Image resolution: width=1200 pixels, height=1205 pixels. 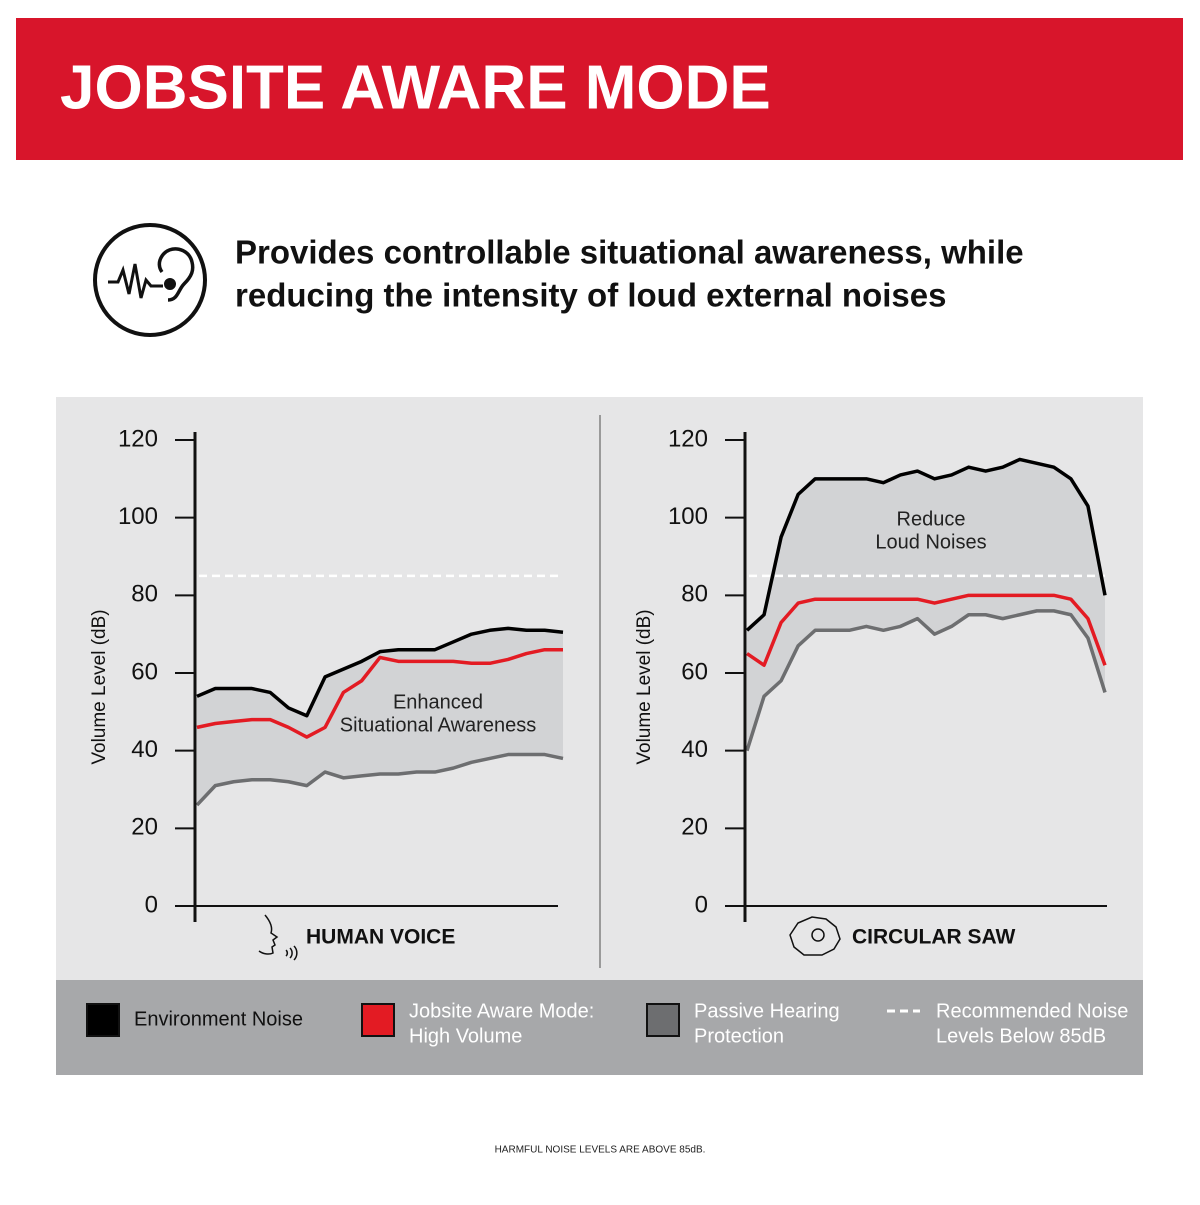 I want to click on annotation: Enhanced, so click(x=438, y=702).